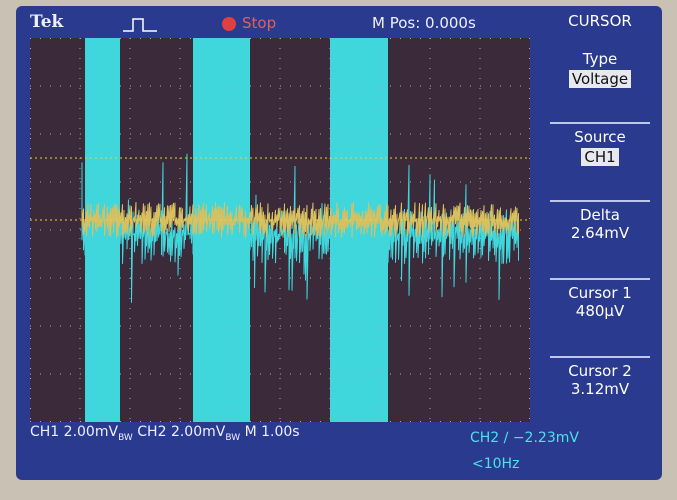 This screenshot has height=500, width=677. I want to click on ch2: CH2, so click(152, 432).